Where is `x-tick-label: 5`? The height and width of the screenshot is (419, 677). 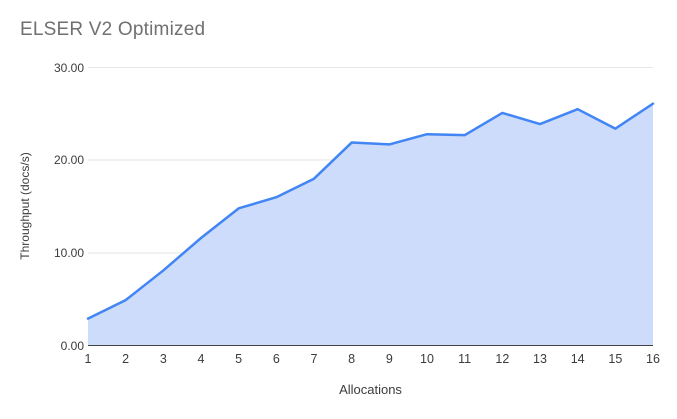 x-tick-label: 5 is located at coordinates (239, 359).